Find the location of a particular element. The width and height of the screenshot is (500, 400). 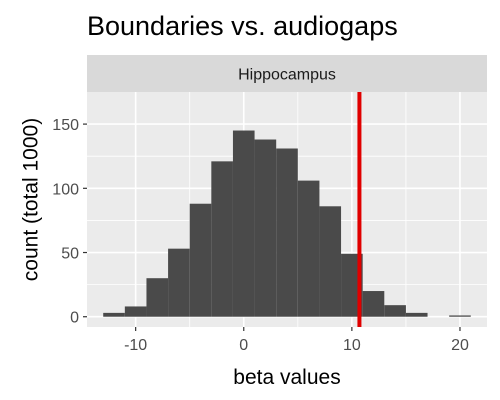

facet-strip is located at coordinates (287, 73).